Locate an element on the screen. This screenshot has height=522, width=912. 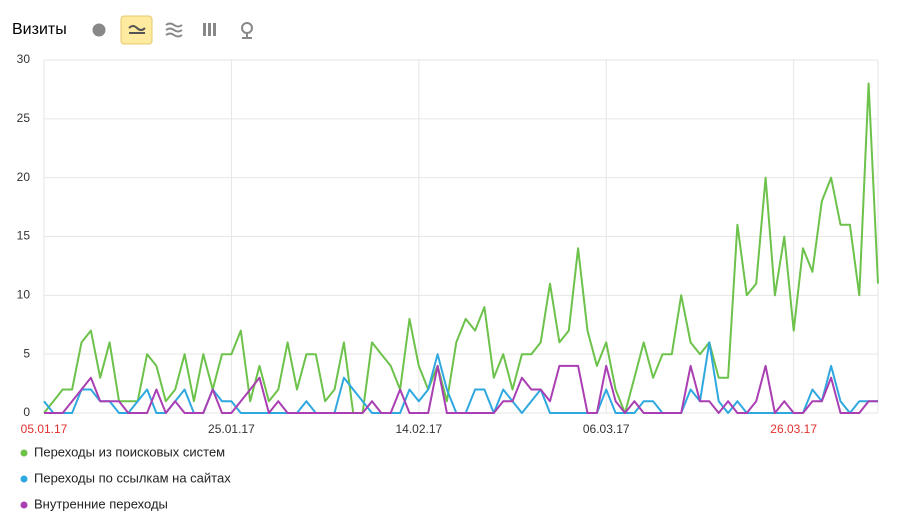
page-title: Визиты is located at coordinates (39, 29).